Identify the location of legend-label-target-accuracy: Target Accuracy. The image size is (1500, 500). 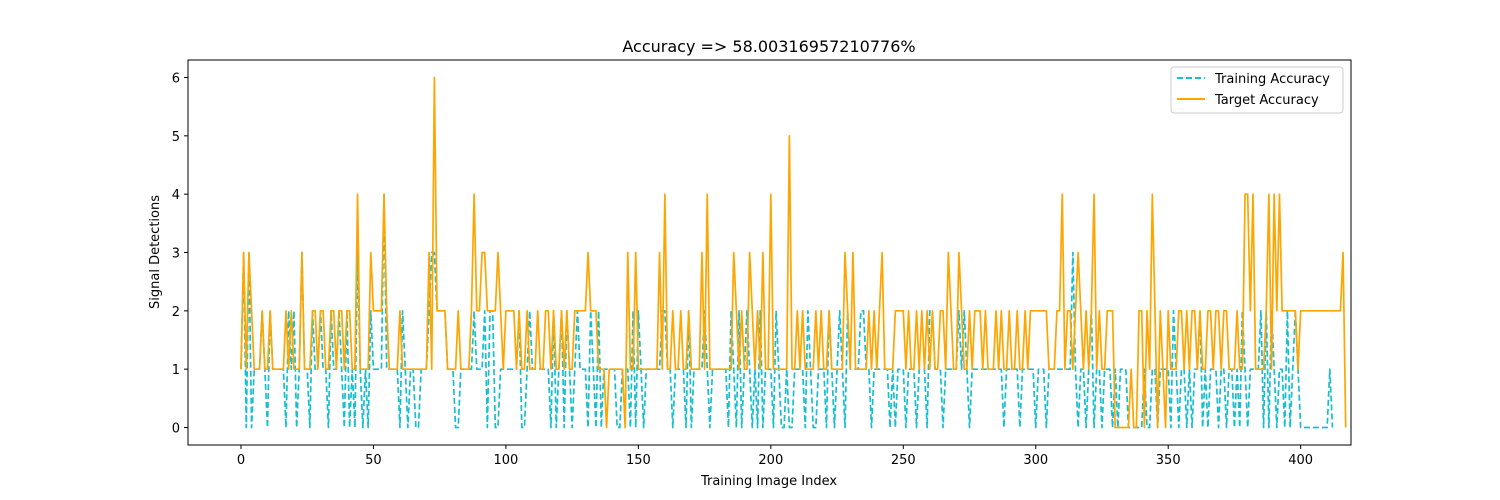
(1266, 100).